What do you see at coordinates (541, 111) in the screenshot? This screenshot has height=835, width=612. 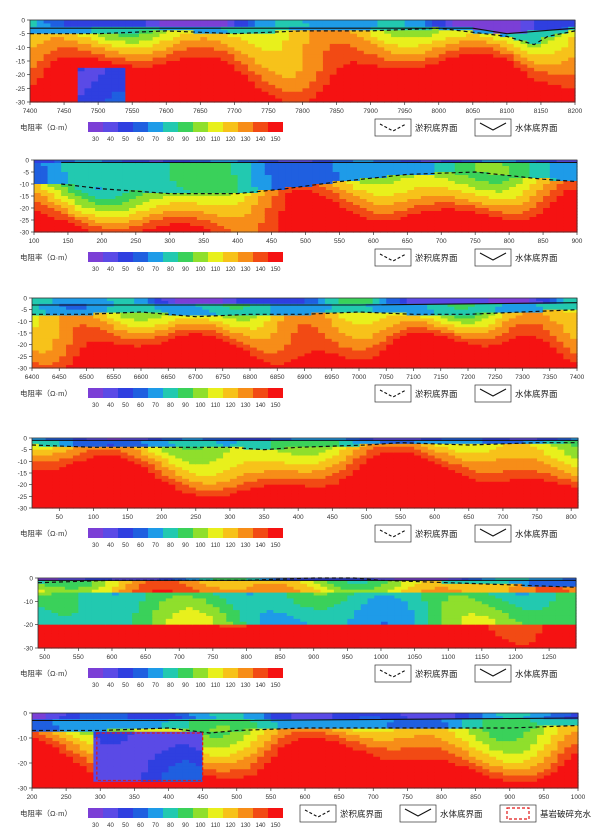 I see `x-tick-label: 8150` at bounding box center [541, 111].